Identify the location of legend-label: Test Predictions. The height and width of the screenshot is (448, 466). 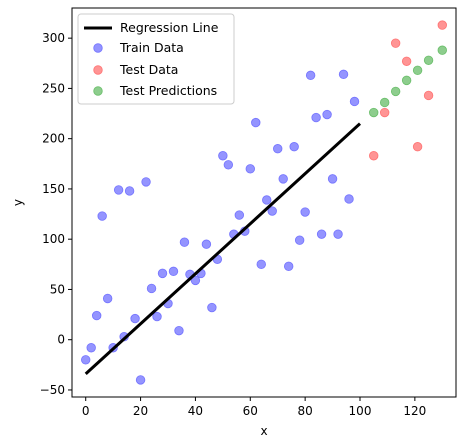
(168, 90).